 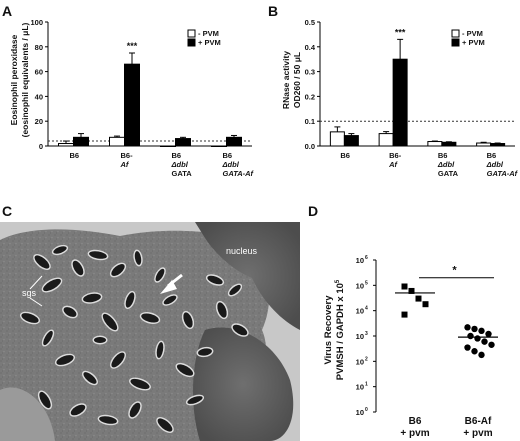 What do you see at coordinates (182, 173) in the screenshot?
I see `group-label: GATA` at bounding box center [182, 173].